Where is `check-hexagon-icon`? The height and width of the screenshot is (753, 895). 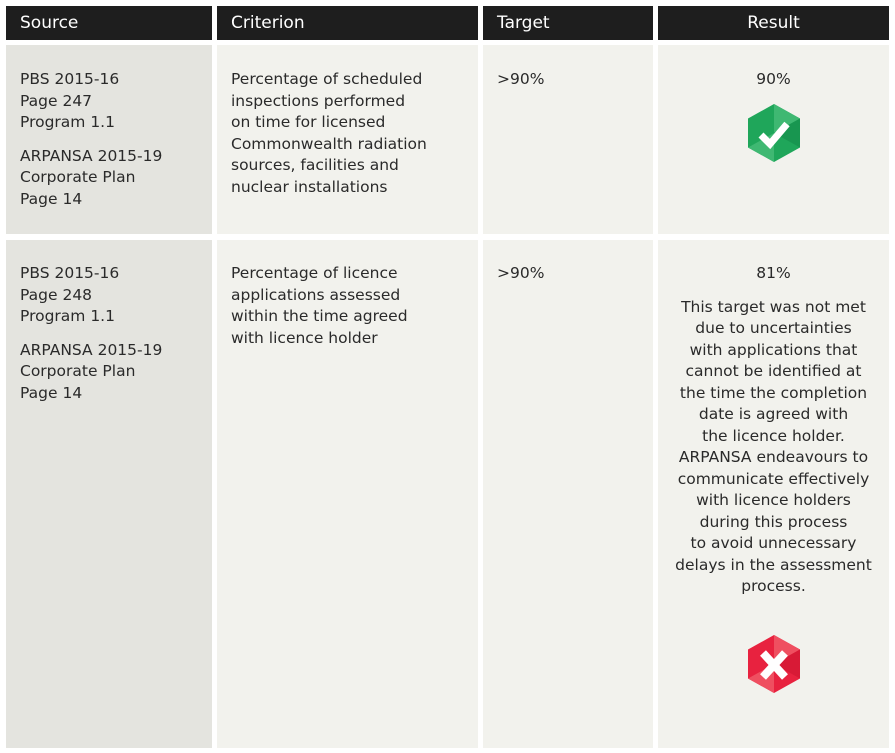 check-hexagon-icon is located at coordinates (773, 132).